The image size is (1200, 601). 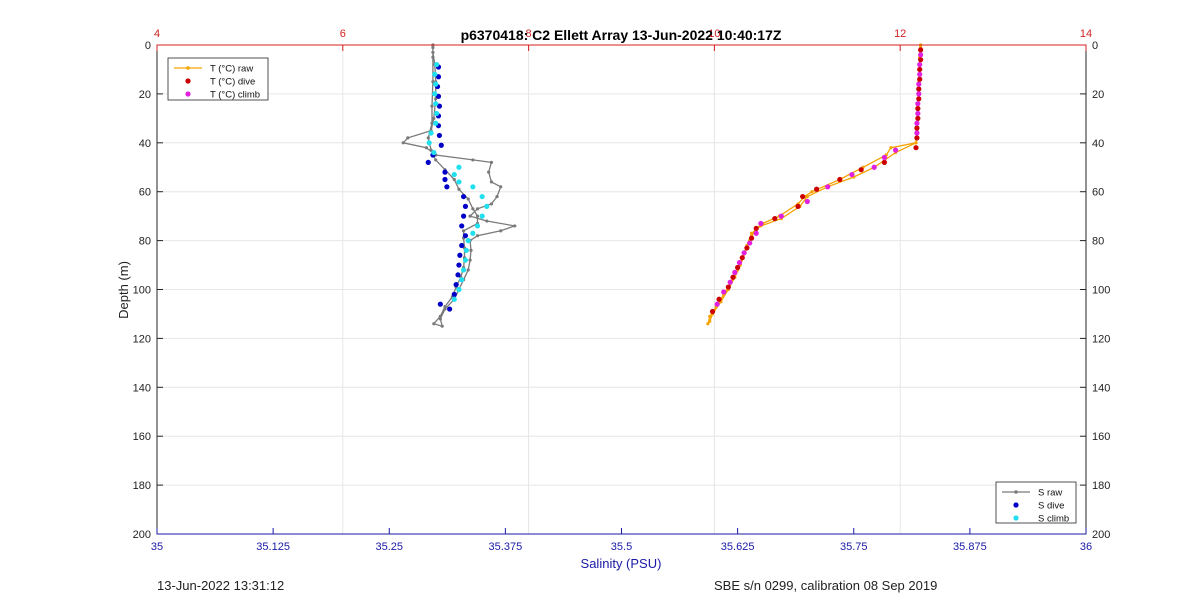 What do you see at coordinates (142, 535) in the screenshot?
I see `y-tick-label-left: 200` at bounding box center [142, 535].